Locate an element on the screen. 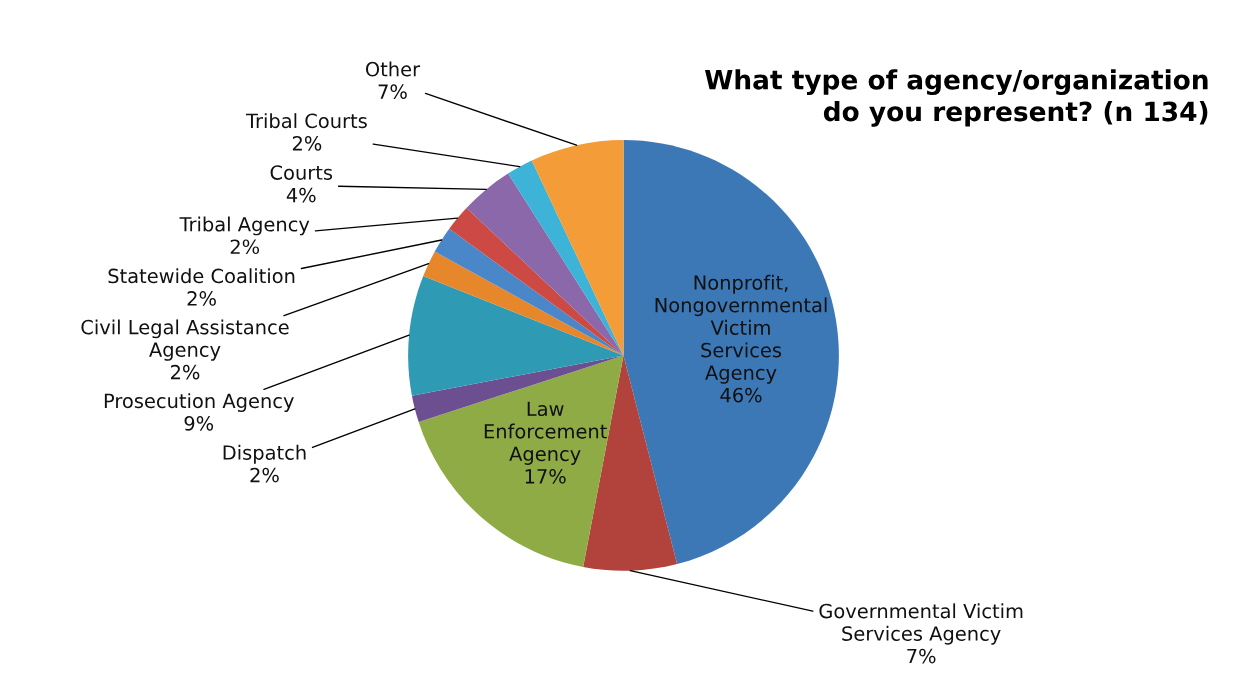 The image size is (1247, 700). data-label: 46% is located at coordinates (741, 395).